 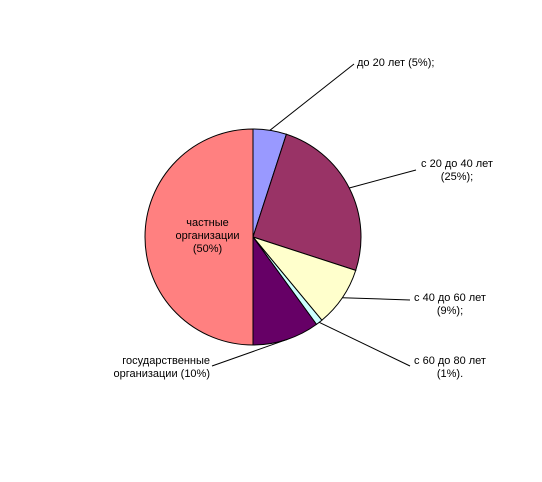 What do you see at coordinates (162, 367) in the screenshot?
I see `slice-label: государственные организации (10%)` at bounding box center [162, 367].